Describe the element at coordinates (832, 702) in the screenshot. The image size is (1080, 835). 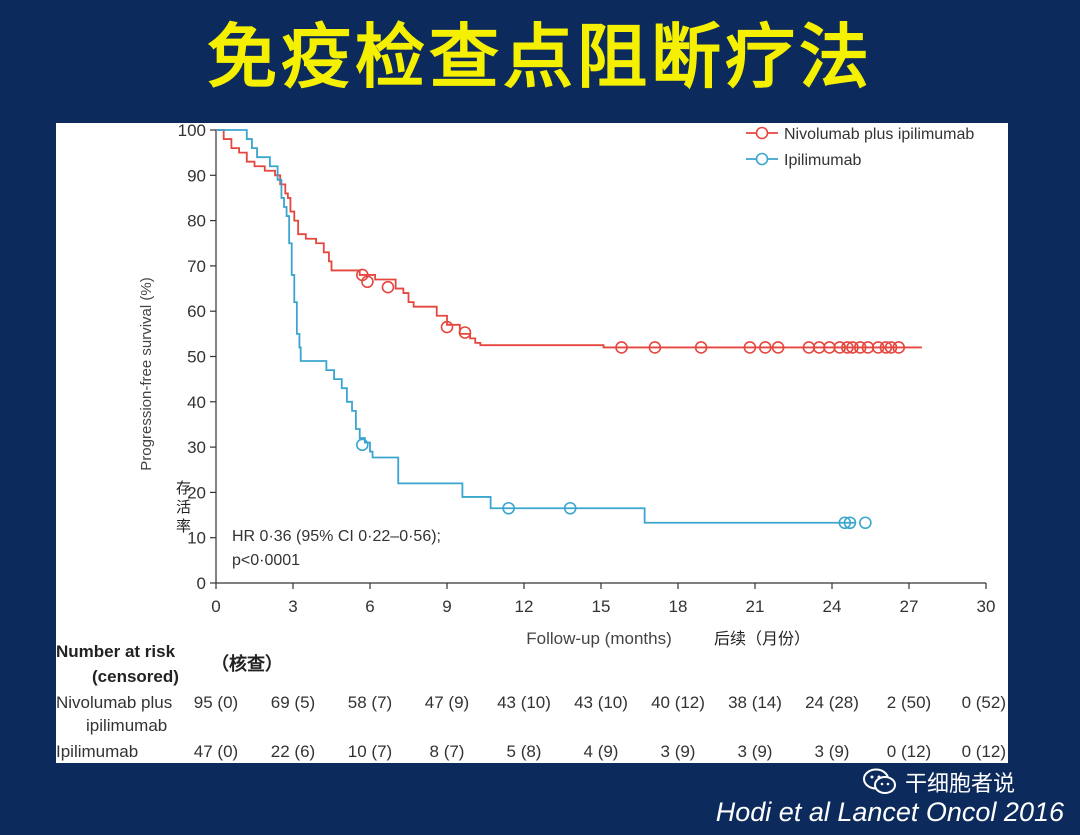
I see `risk-cell: 24 (28)` at that location.